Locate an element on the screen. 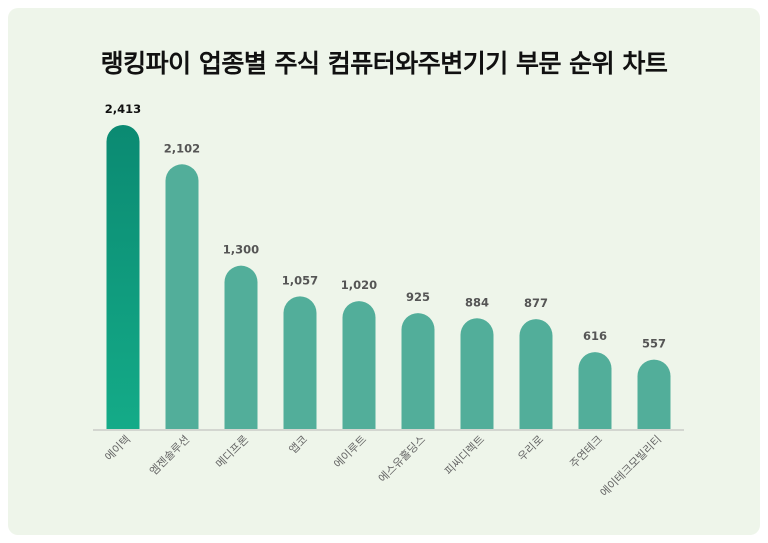 This screenshot has width=768, height=543. category-label-6: 피씨디렉트 is located at coordinates (464, 455).